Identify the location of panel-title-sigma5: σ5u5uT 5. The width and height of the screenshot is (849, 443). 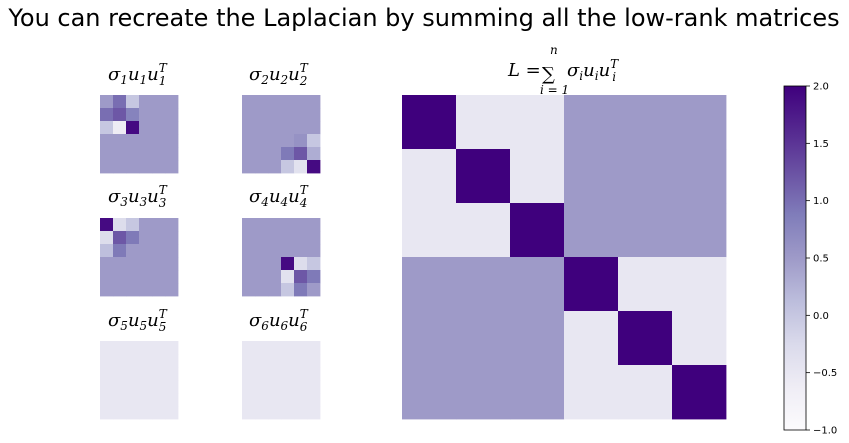
(138, 320).